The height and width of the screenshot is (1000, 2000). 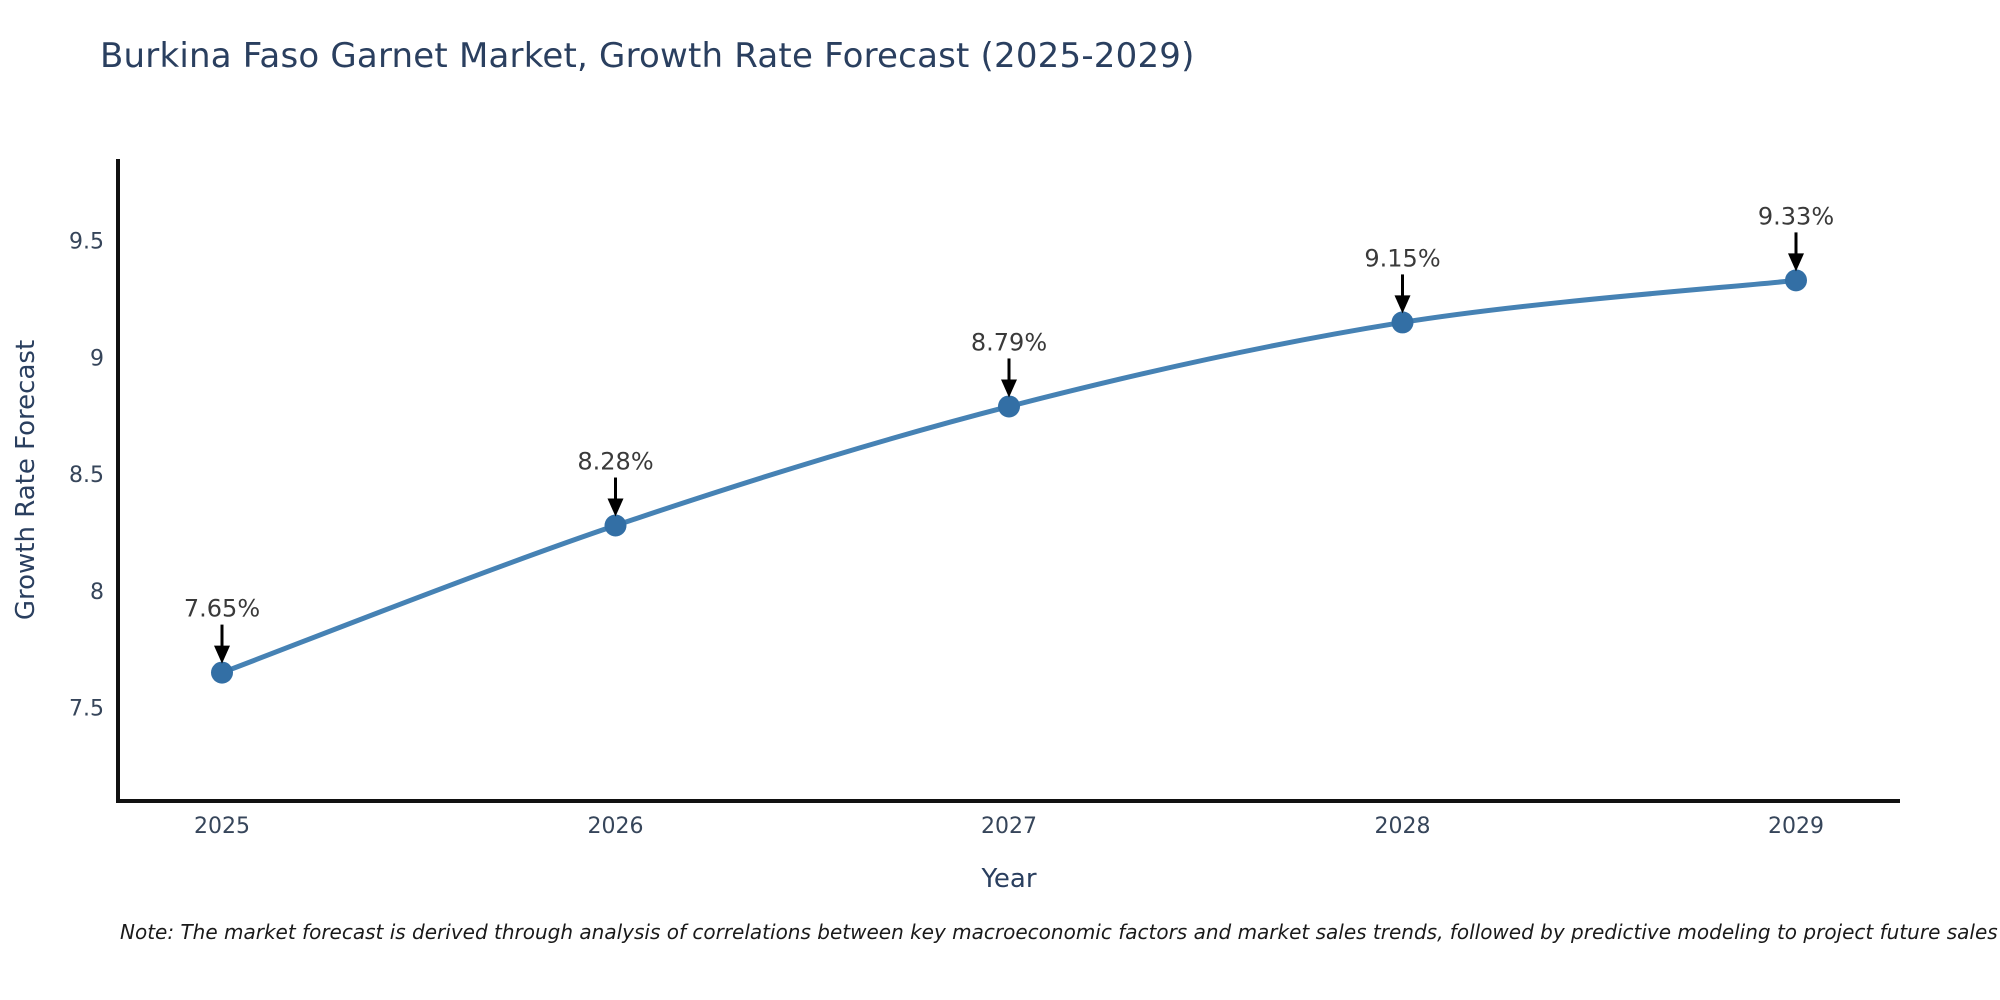 I want to click on data-point-label: 8.28%, so click(x=615, y=462).